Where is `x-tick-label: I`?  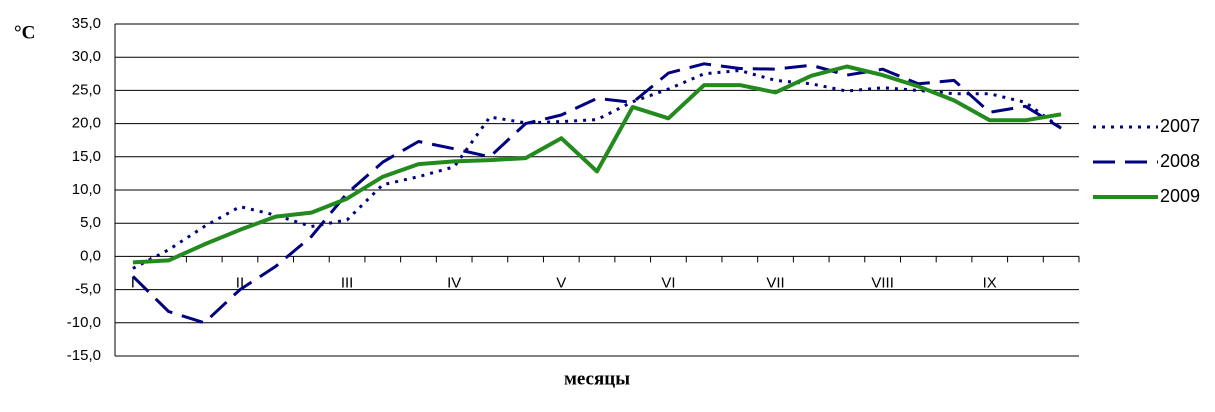
x-tick-label: I is located at coordinates (133, 282).